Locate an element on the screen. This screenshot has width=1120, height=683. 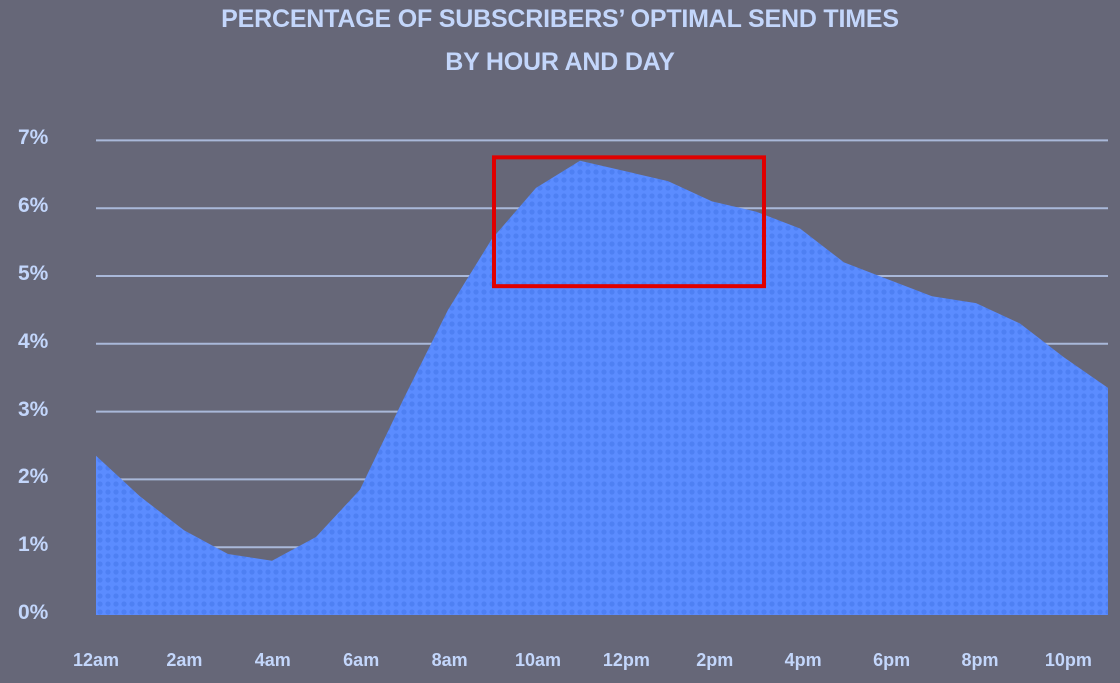
x-tick-label: 8am is located at coordinates (449, 660).